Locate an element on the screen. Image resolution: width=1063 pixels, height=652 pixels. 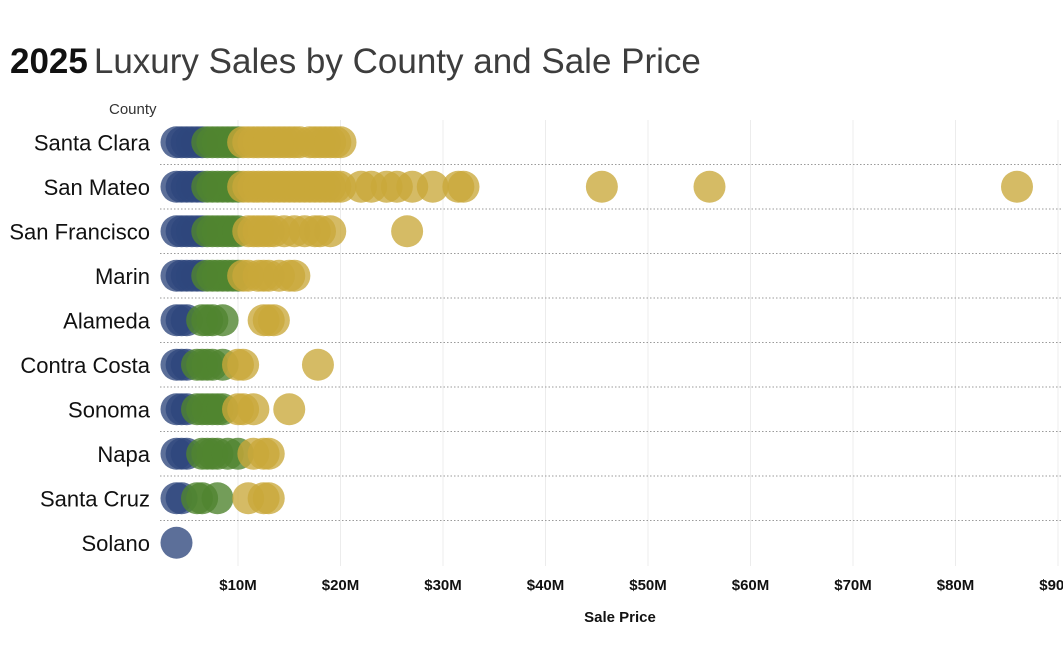
county-label: Napa is located at coordinates (123, 454).